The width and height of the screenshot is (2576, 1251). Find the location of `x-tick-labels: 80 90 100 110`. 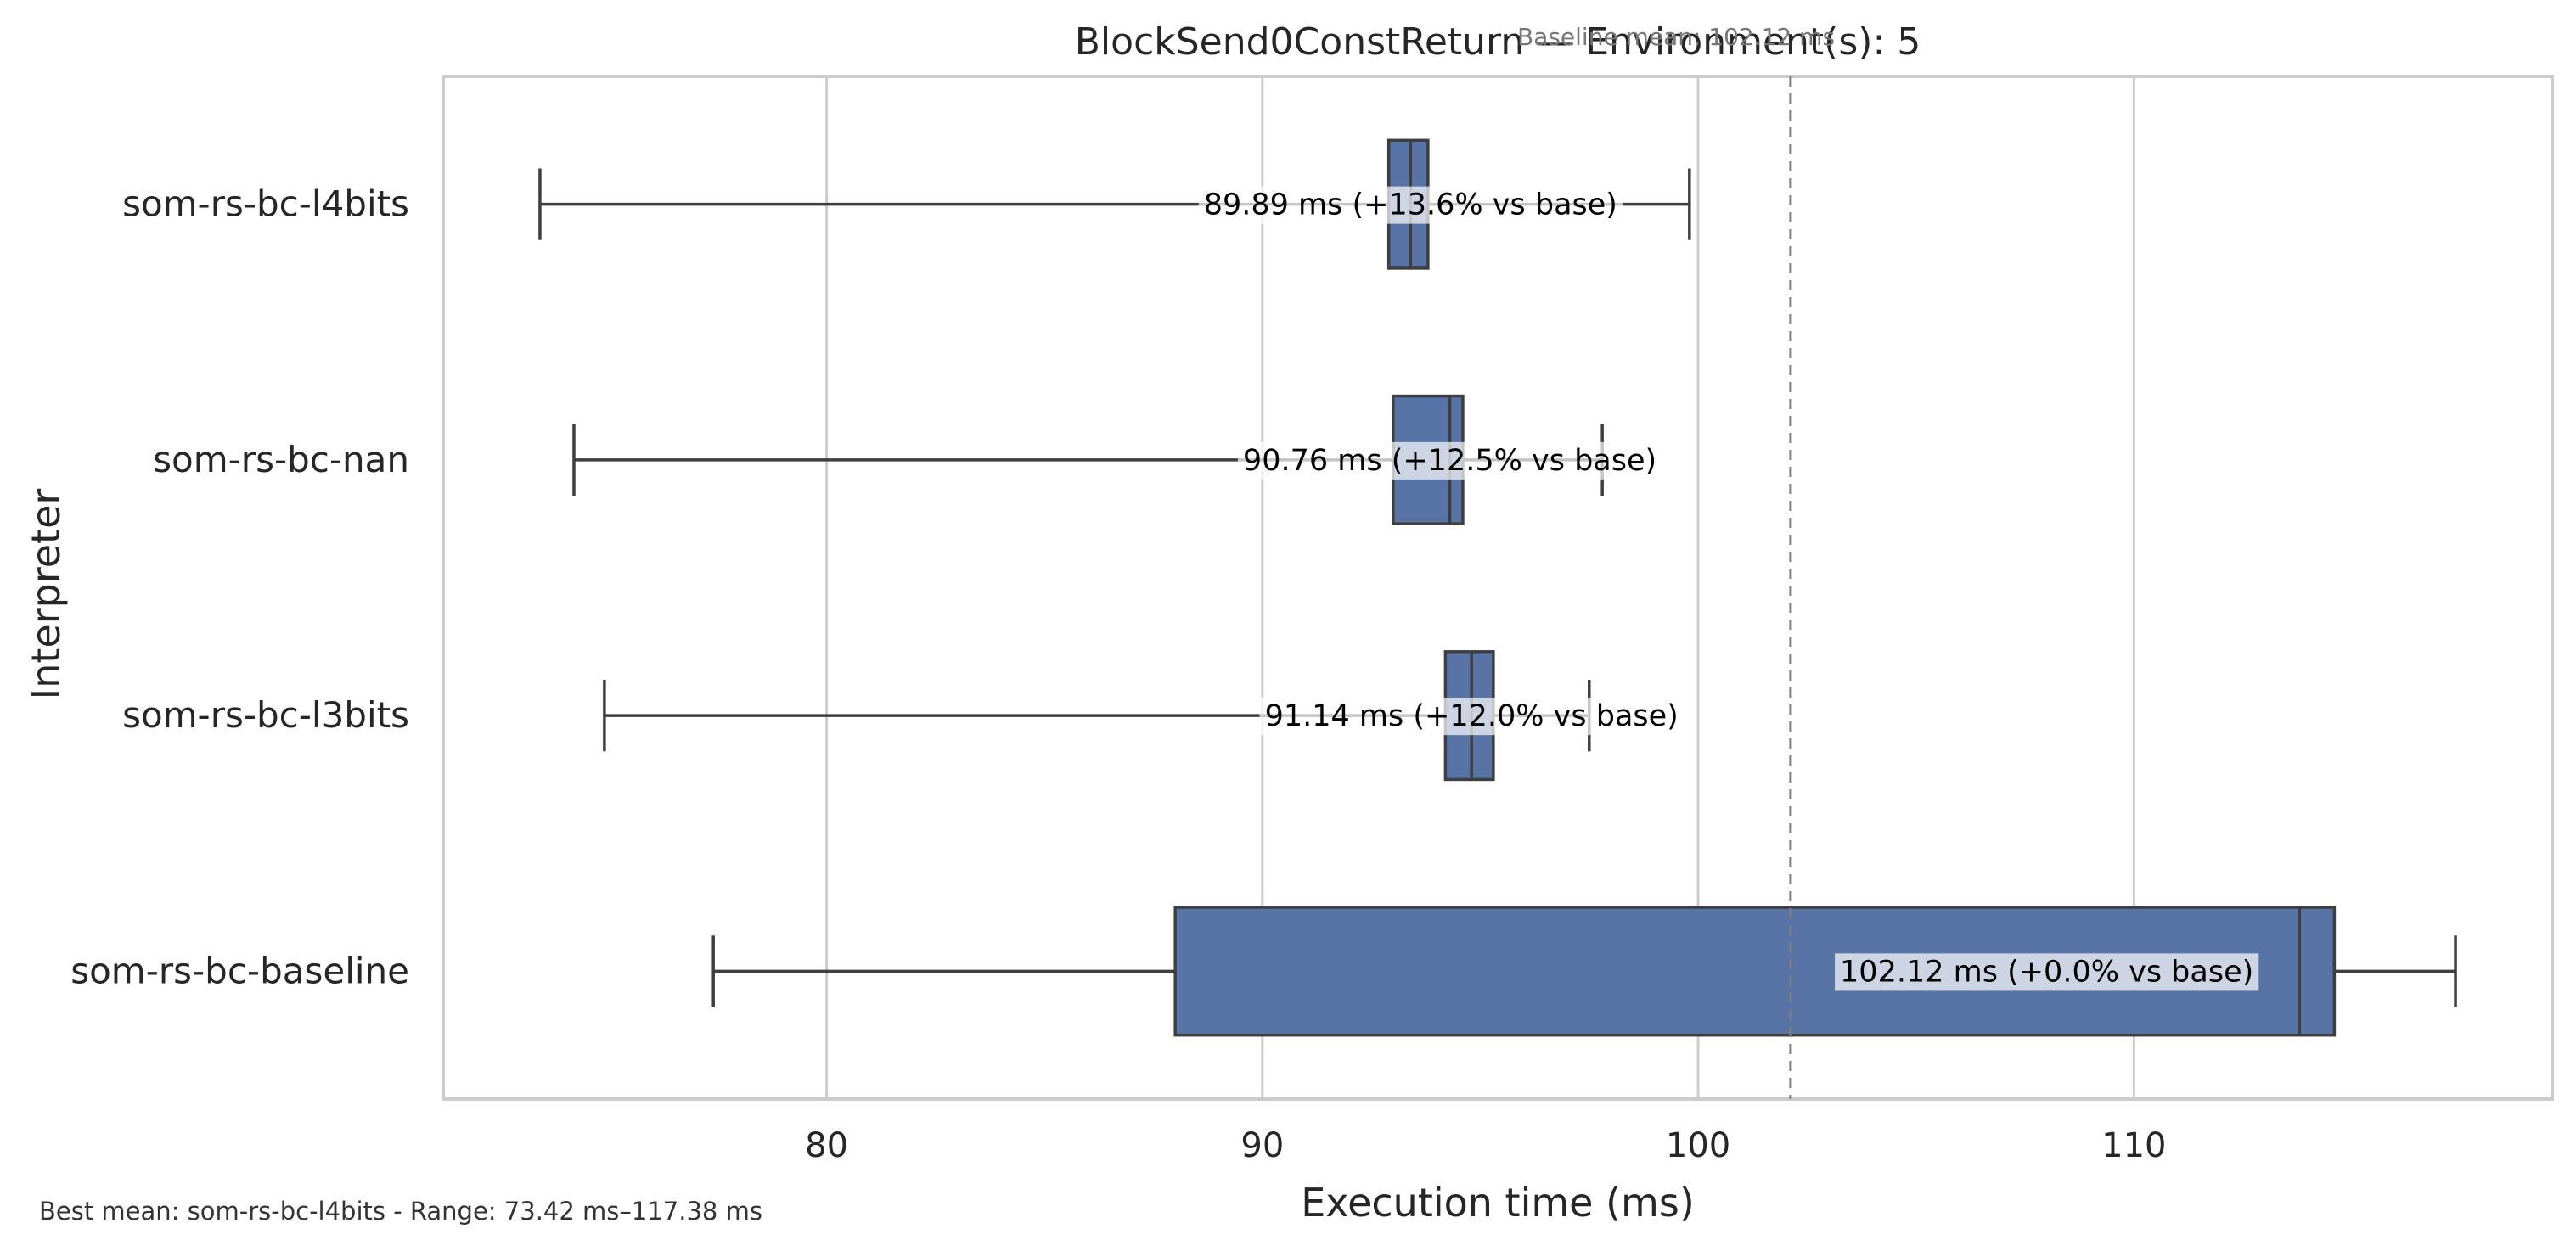

x-tick-labels: 80 90 100 110 is located at coordinates (1485, 1145).